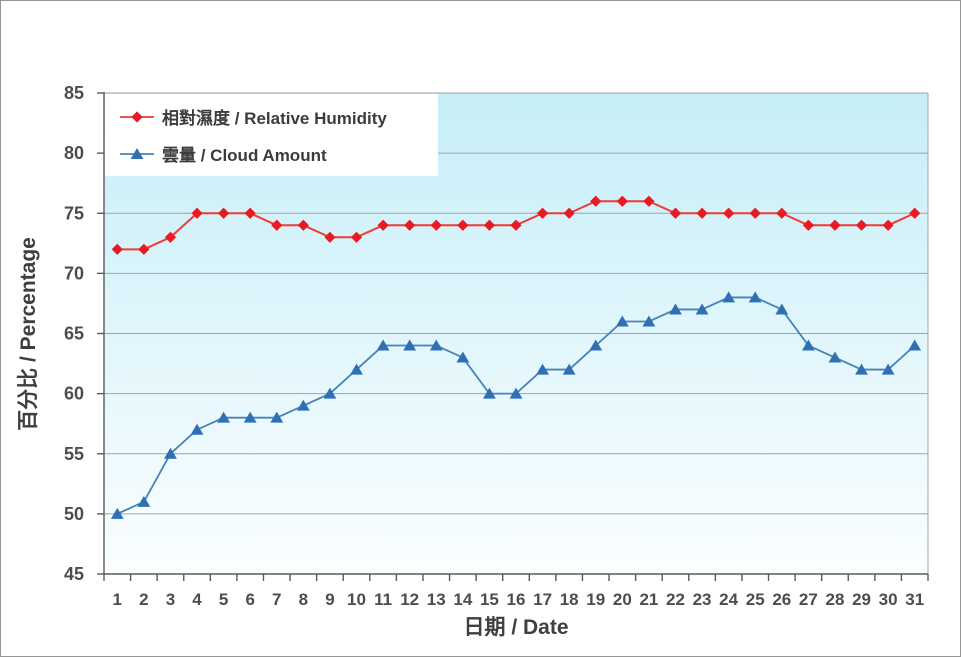 The image size is (961, 657). Describe the element at coordinates (197, 599) in the screenshot. I see `x-tick-label: 4` at that location.